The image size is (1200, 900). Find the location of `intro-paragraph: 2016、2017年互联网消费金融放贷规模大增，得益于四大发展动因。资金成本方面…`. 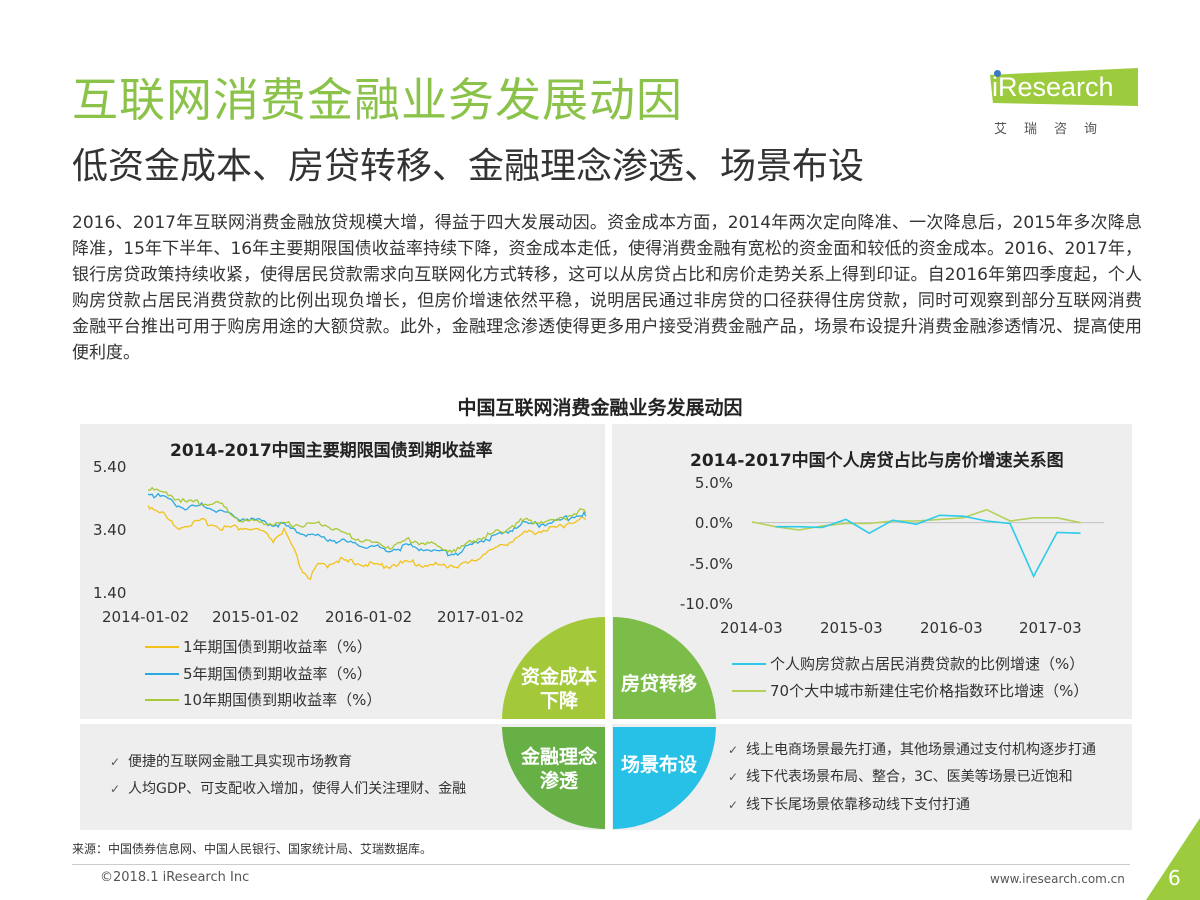

intro-paragraph: 2016、2017年互联网消费金融放贷规模大增，得益于四大发展动因。资金成本方面… is located at coordinates (607, 288).